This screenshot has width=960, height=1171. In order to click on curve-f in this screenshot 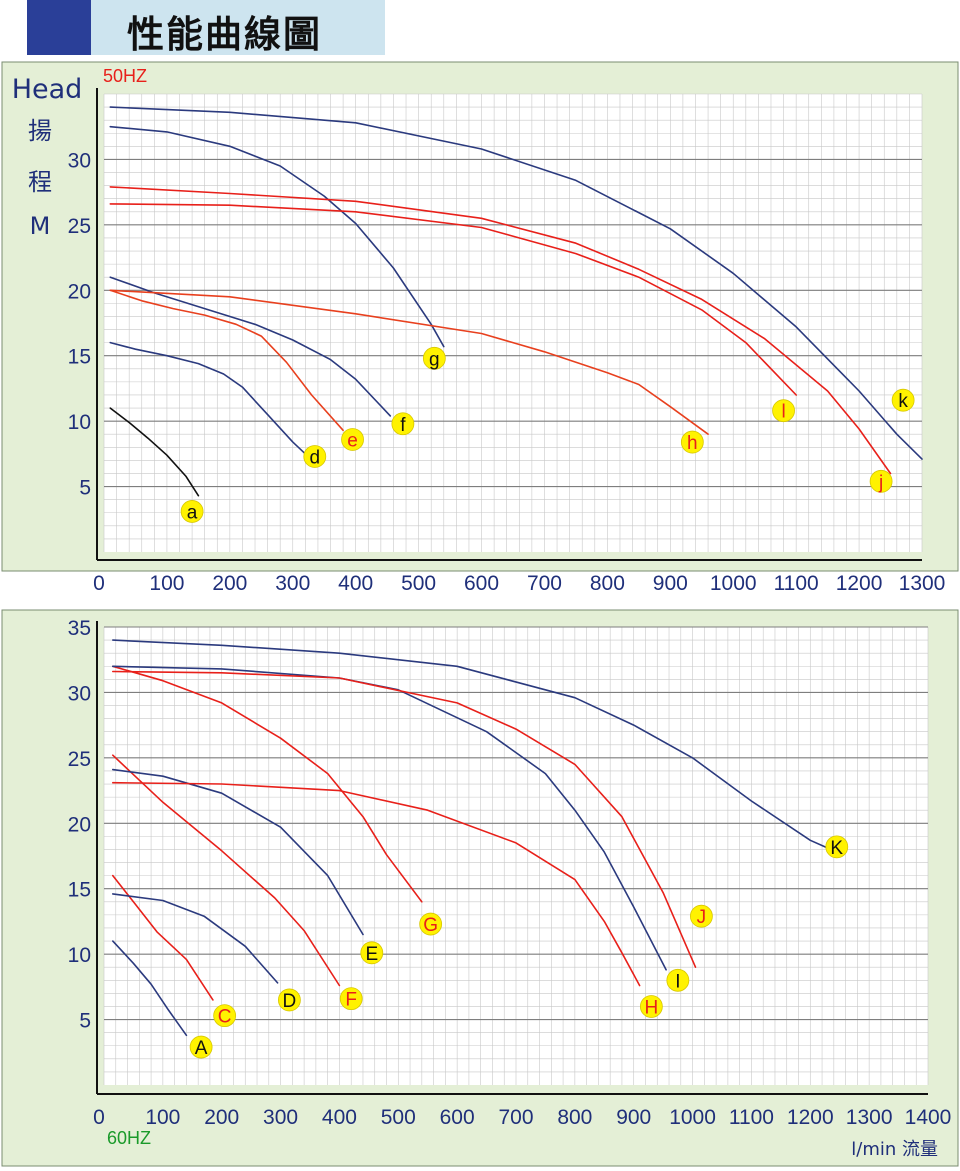, I will do `click(250, 346)`.